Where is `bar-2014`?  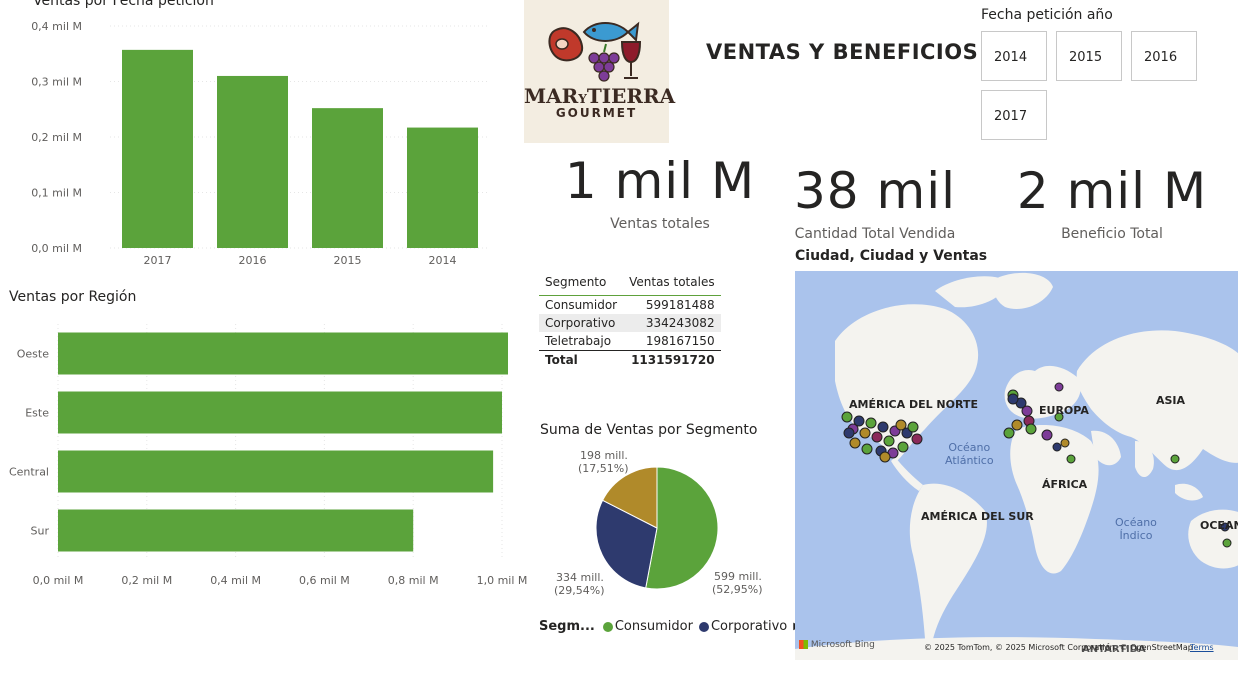 bar-2014 is located at coordinates (442, 187).